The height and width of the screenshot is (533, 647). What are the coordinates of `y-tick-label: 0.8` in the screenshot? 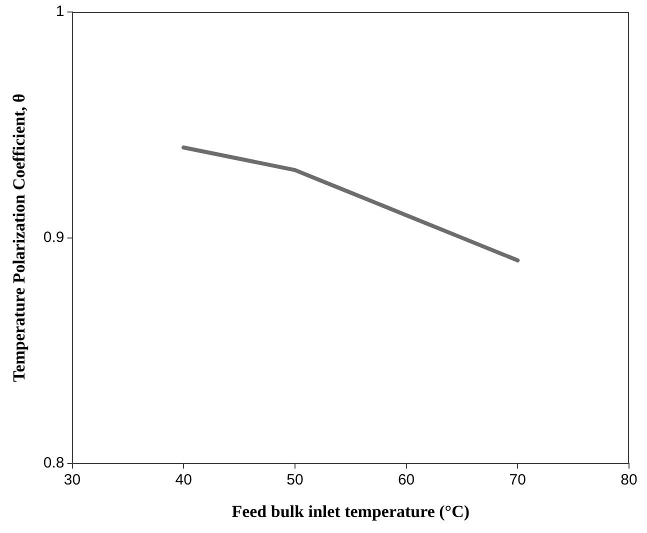 It's located at (53, 463).